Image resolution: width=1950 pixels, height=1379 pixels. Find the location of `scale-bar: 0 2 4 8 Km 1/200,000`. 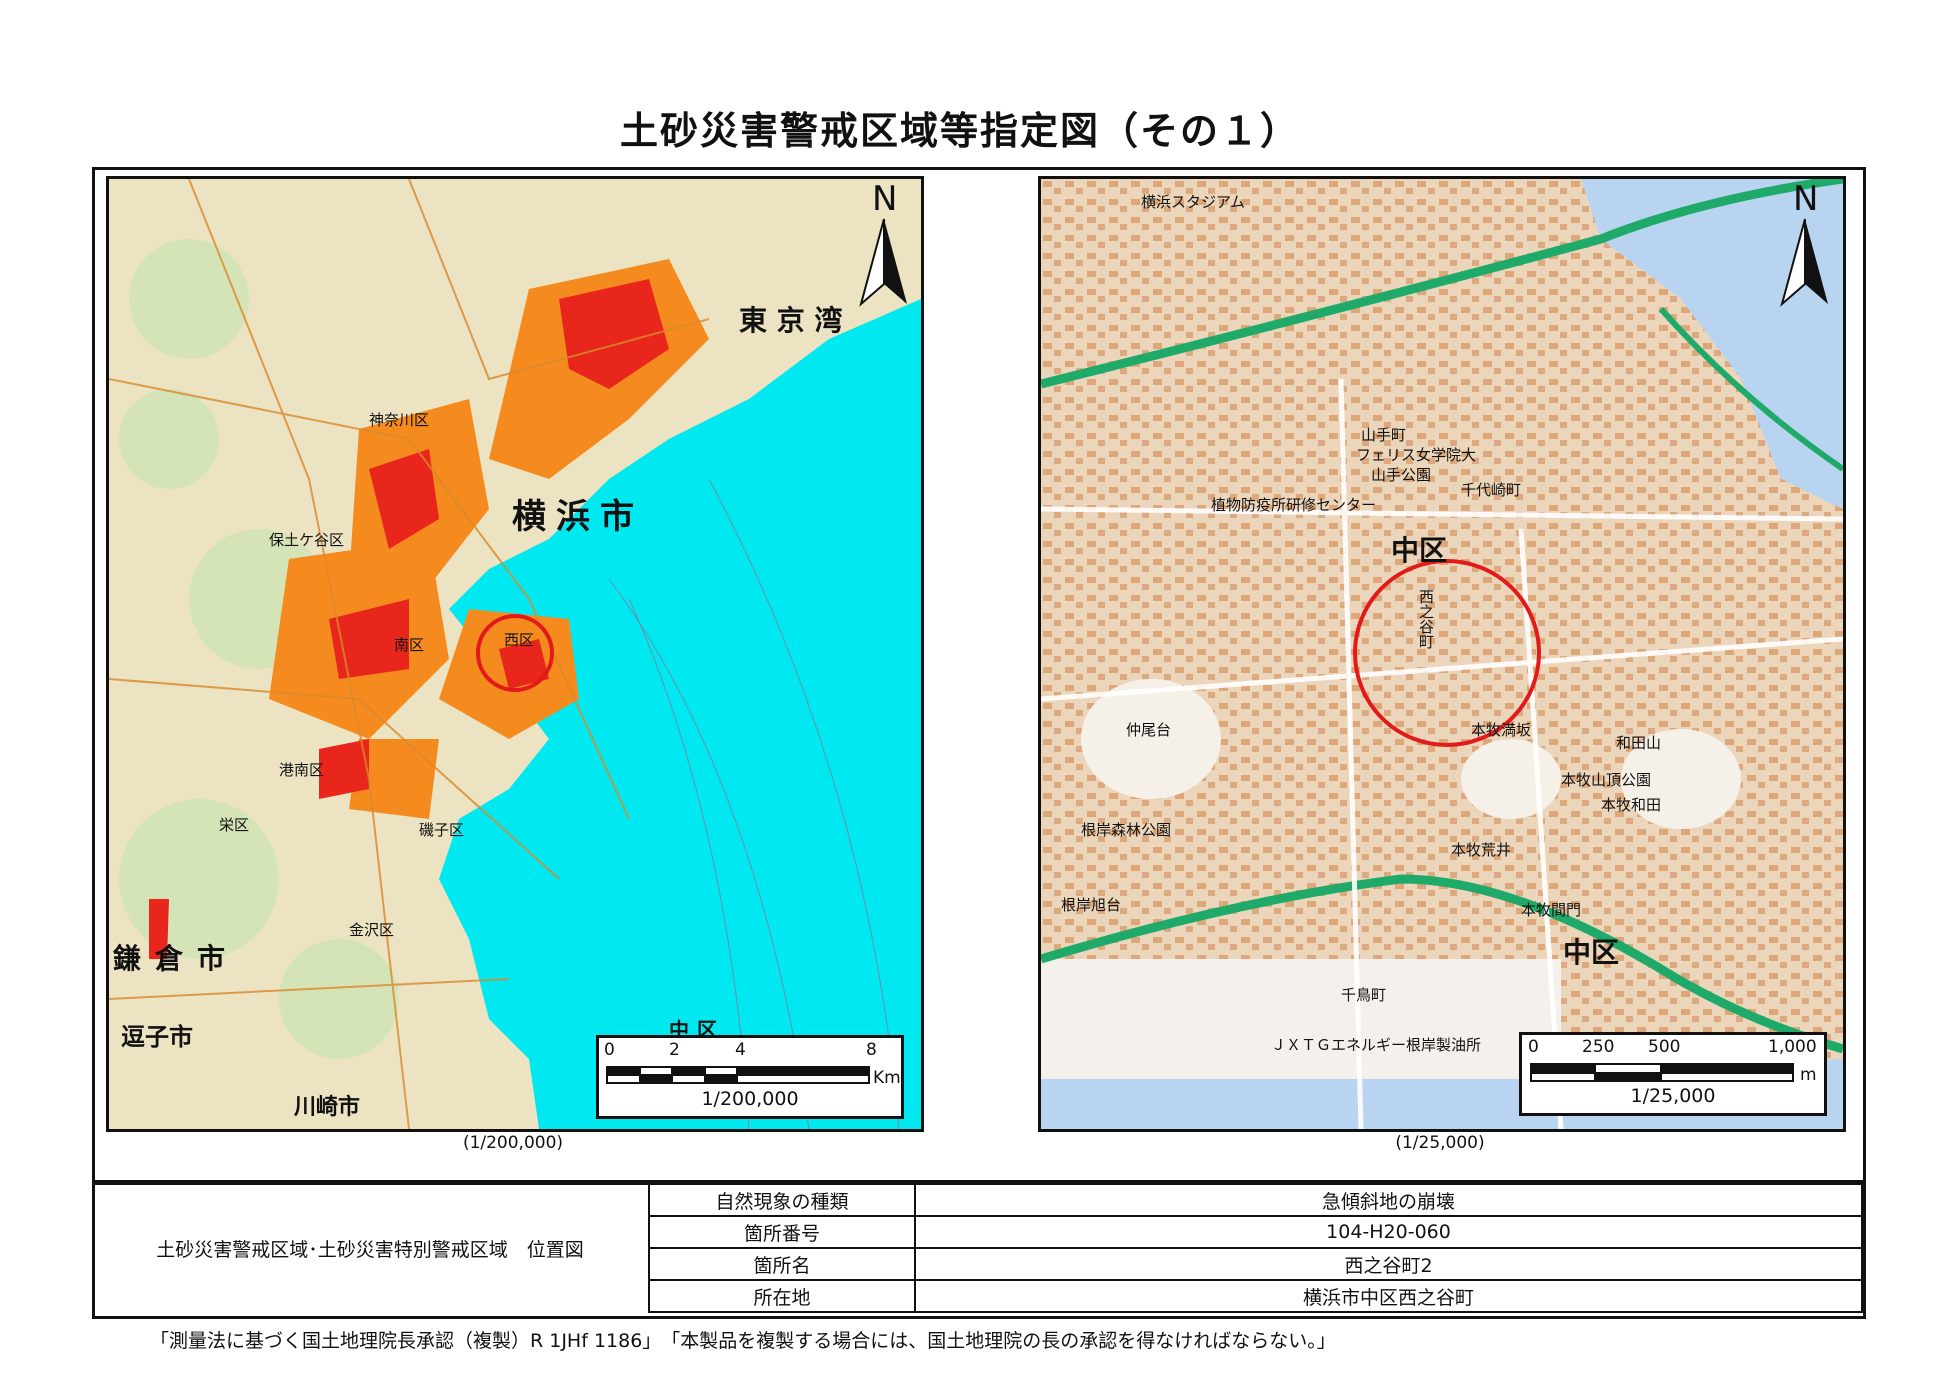

scale-bar: 0 2 4 8 Km 1/200,000 is located at coordinates (750, 1077).